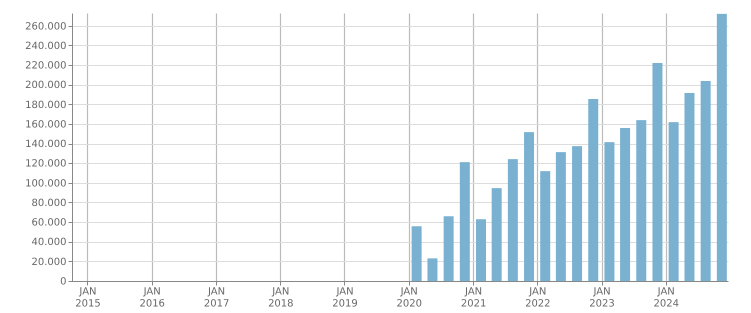  I want to click on y-tick-label: 120.000, so click(45, 164).